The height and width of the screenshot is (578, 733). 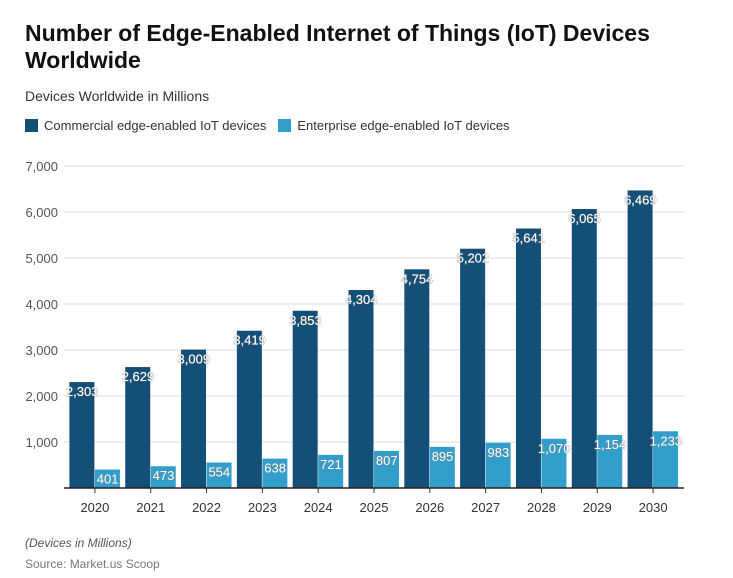 What do you see at coordinates (387, 460) in the screenshot?
I see `data-label: 807` at bounding box center [387, 460].